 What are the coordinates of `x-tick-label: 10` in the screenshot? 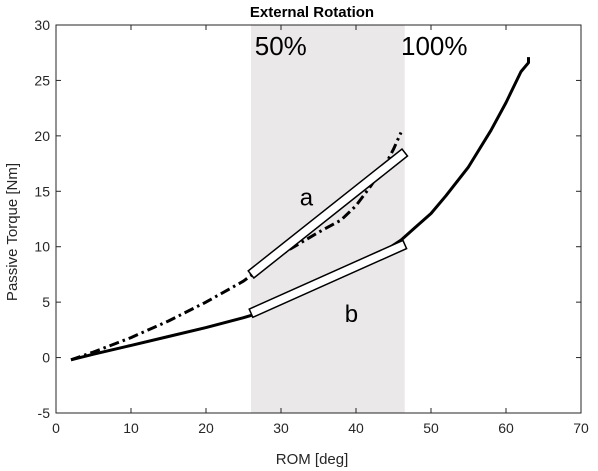 It's located at (131, 428).